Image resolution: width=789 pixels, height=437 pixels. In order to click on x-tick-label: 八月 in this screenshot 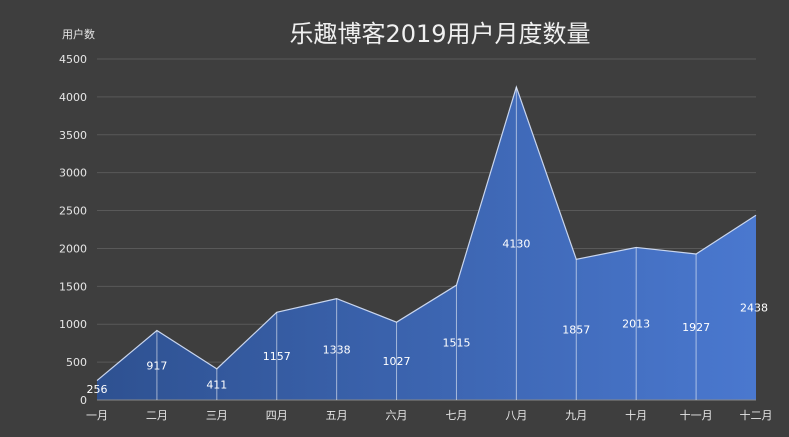, I will do `click(516, 415)`.